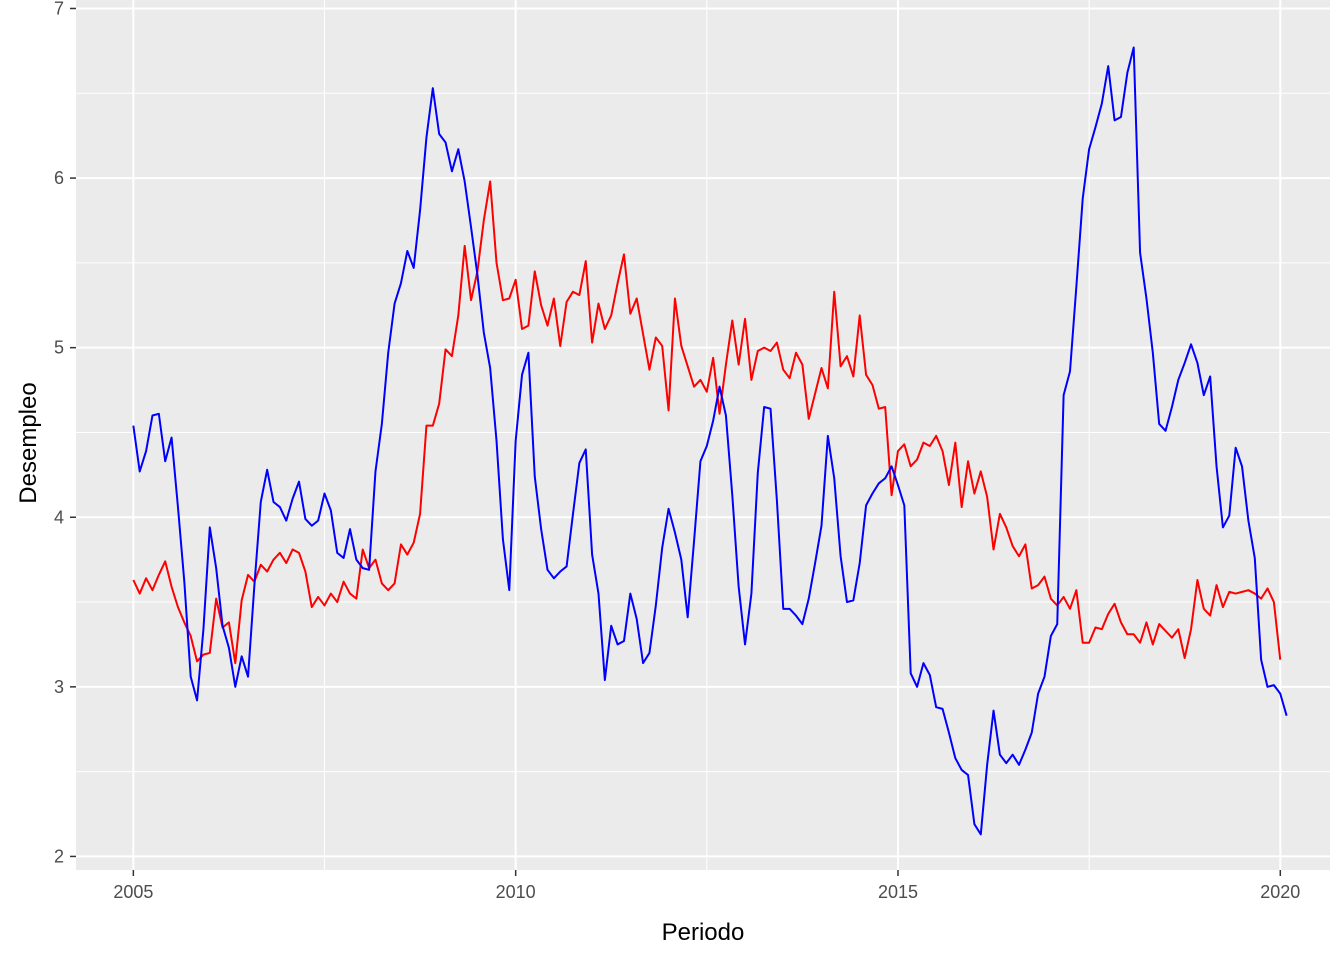 The image size is (1344, 960). Describe the element at coordinates (59, 687) in the screenshot. I see `y-tick-label: 3` at that location.